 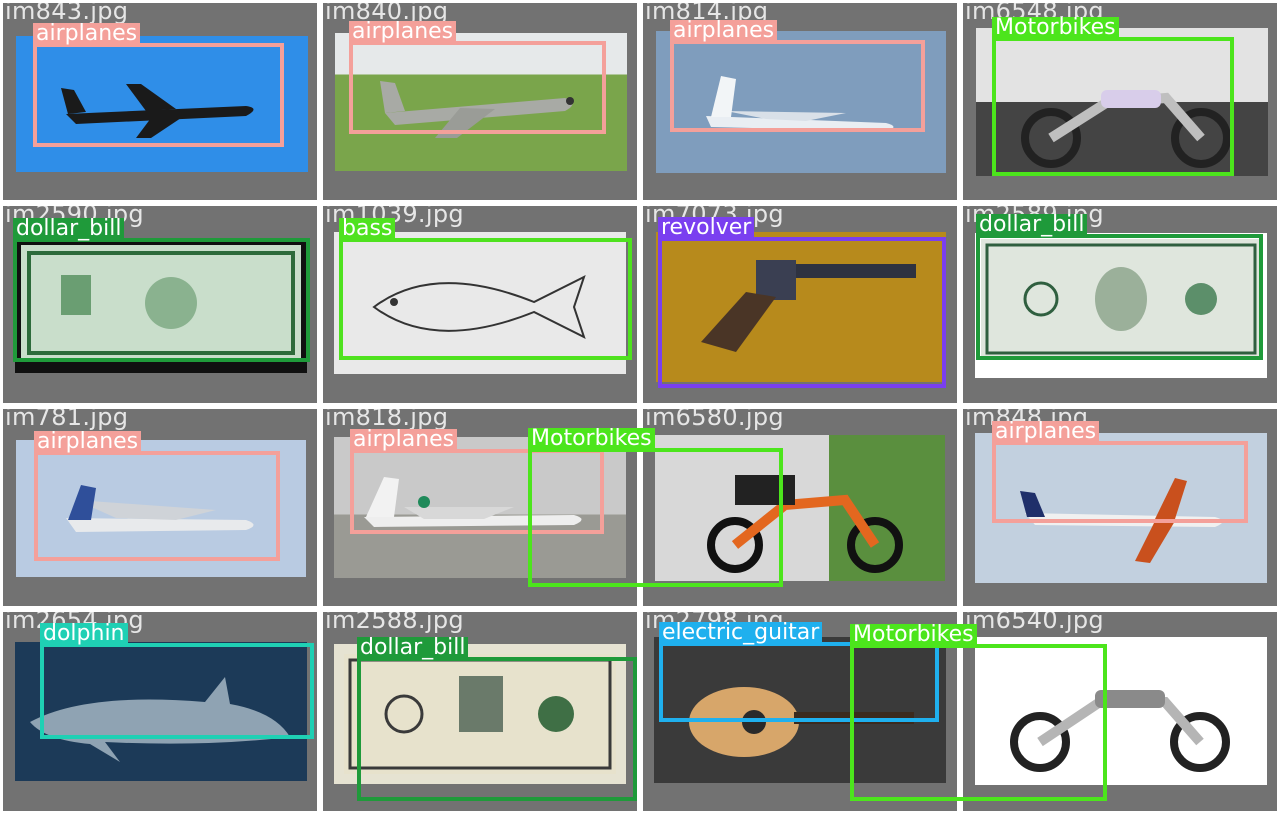 I want to click on image-tile: im2588.jpg dollar_bill, so click(x=480, y=711).